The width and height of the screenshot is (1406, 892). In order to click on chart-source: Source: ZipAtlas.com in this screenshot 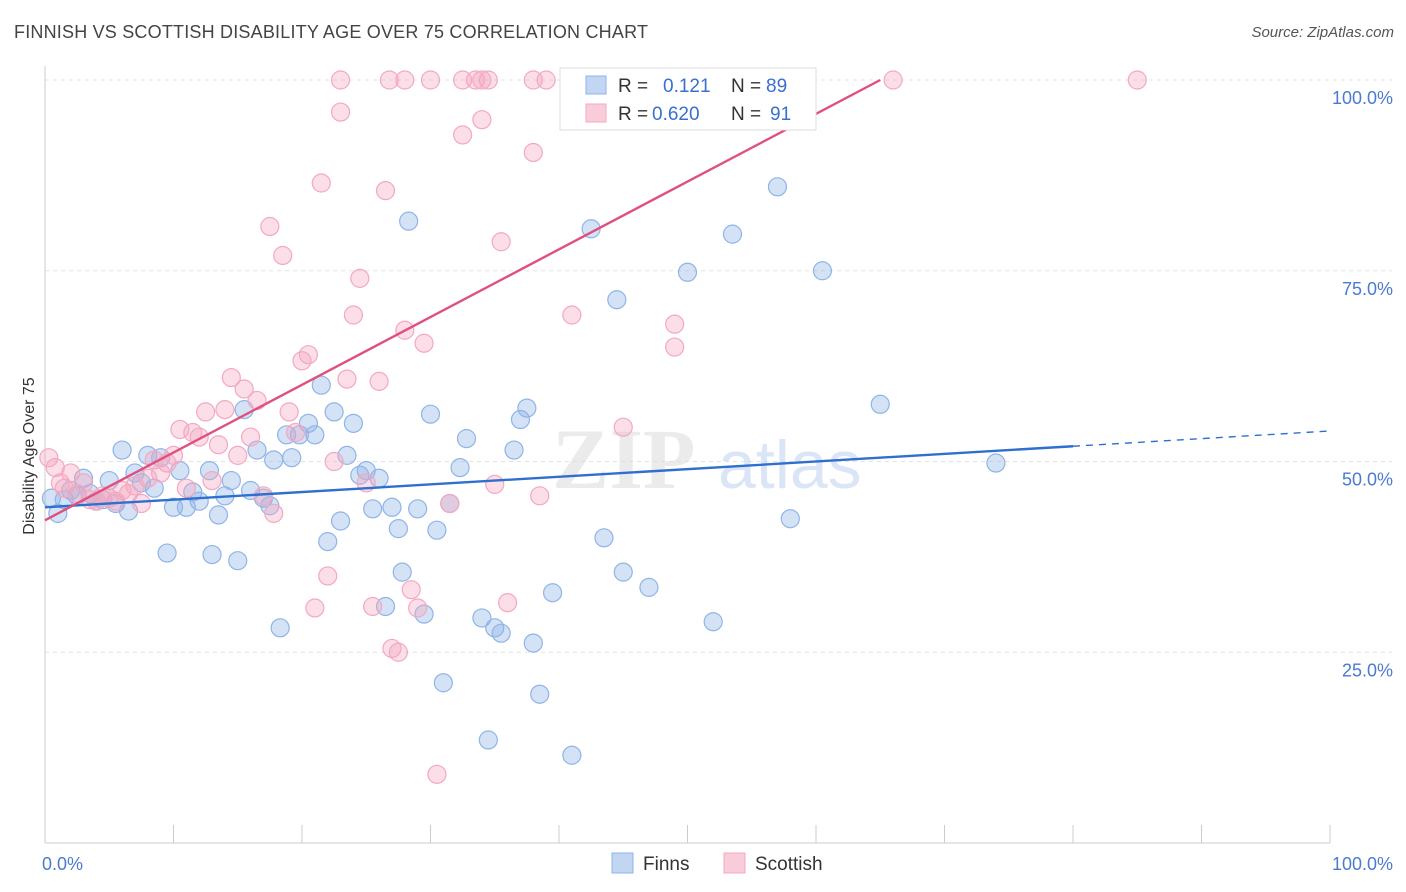, I will do `click(1322, 32)`.